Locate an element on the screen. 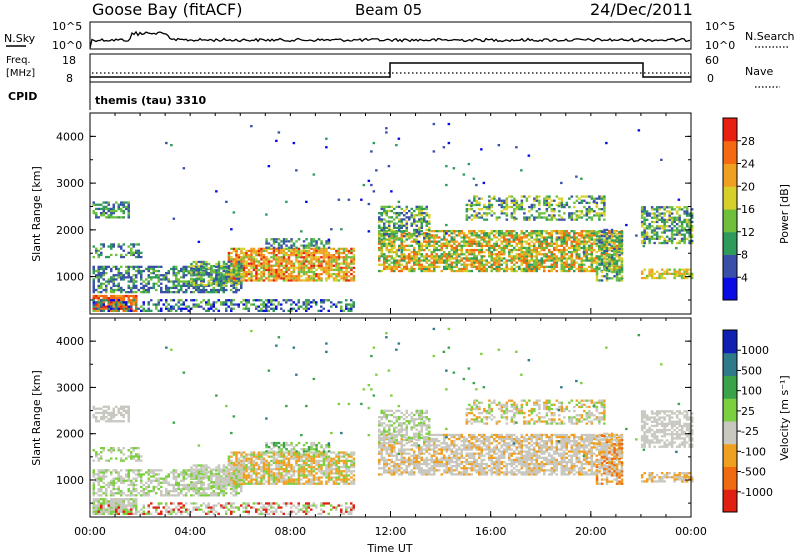  power-colorbar-label: Power [dB] is located at coordinates (784, 214).